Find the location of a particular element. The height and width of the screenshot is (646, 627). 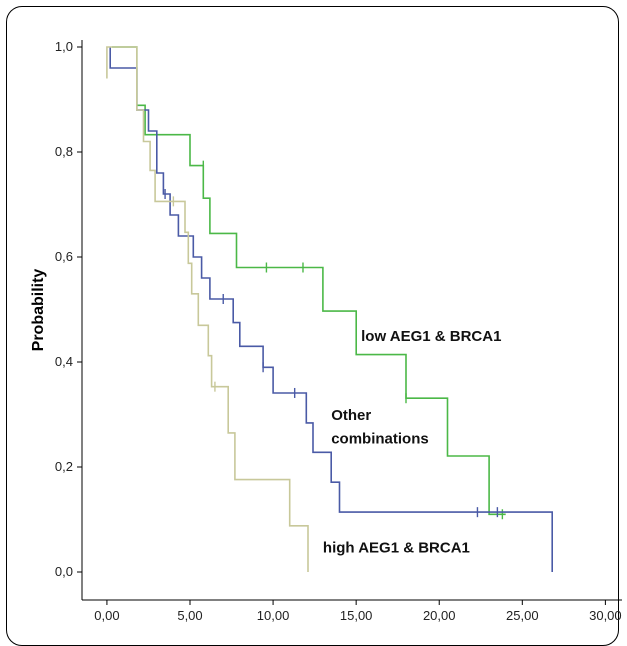

x-tick-label: 20,00 is located at coordinates (439, 615).